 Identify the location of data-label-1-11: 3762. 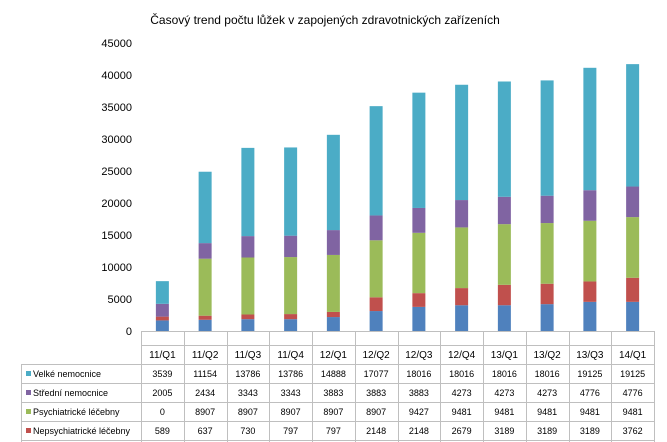
(633, 431).